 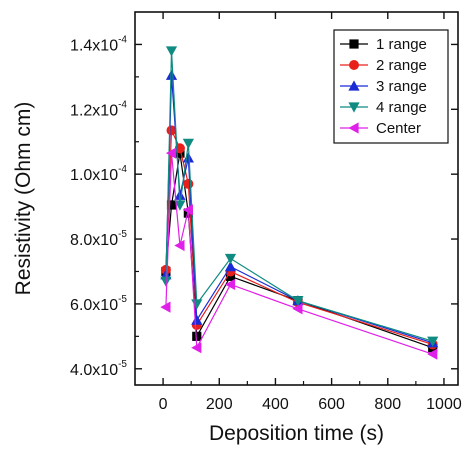 What do you see at coordinates (98, 304) in the screenshot?
I see `y-tick-label: 6.0x10⁻⁵` at bounding box center [98, 304].